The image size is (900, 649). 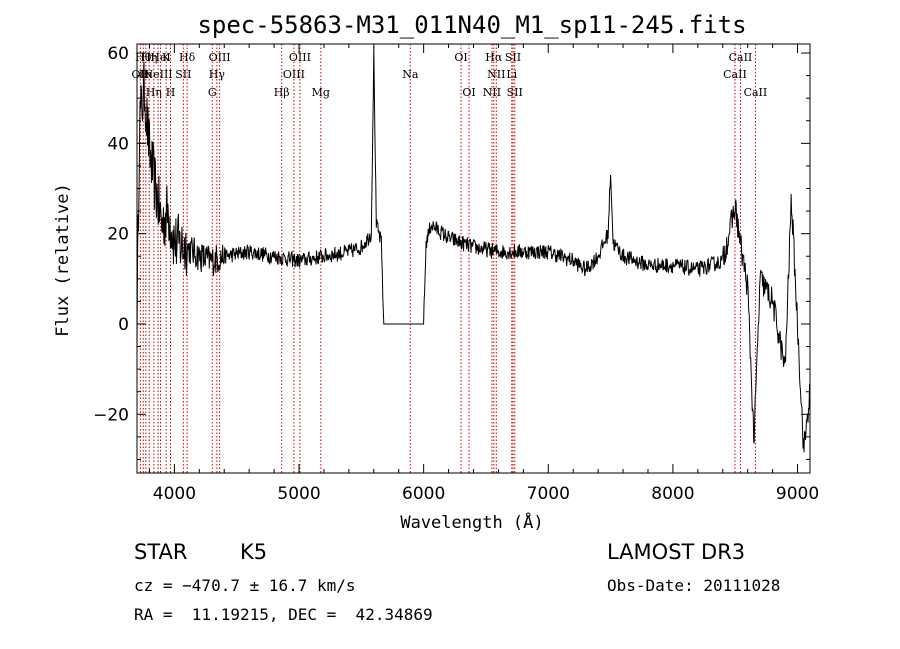 What do you see at coordinates (298, 494) in the screenshot?
I see `x-tick-label: 5000` at bounding box center [298, 494].